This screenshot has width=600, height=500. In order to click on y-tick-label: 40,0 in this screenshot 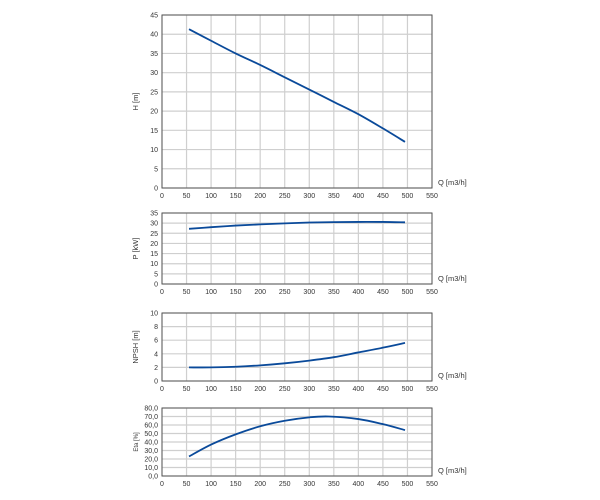, I will do `click(151, 443)`.